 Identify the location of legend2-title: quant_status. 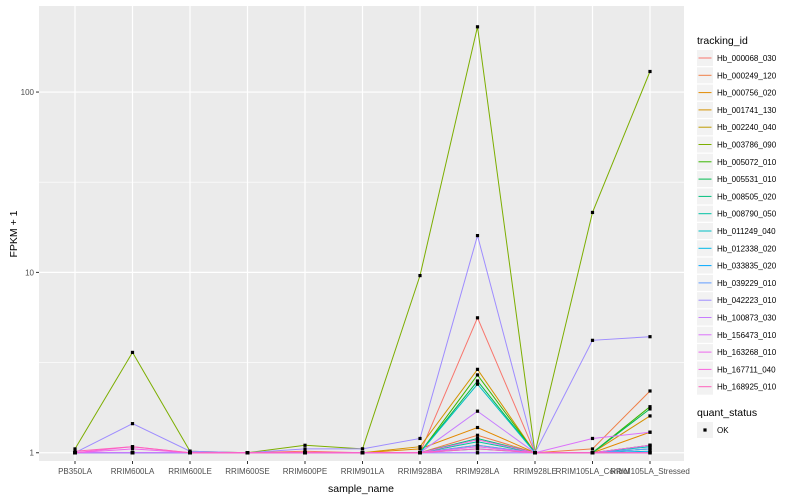
(727, 413).